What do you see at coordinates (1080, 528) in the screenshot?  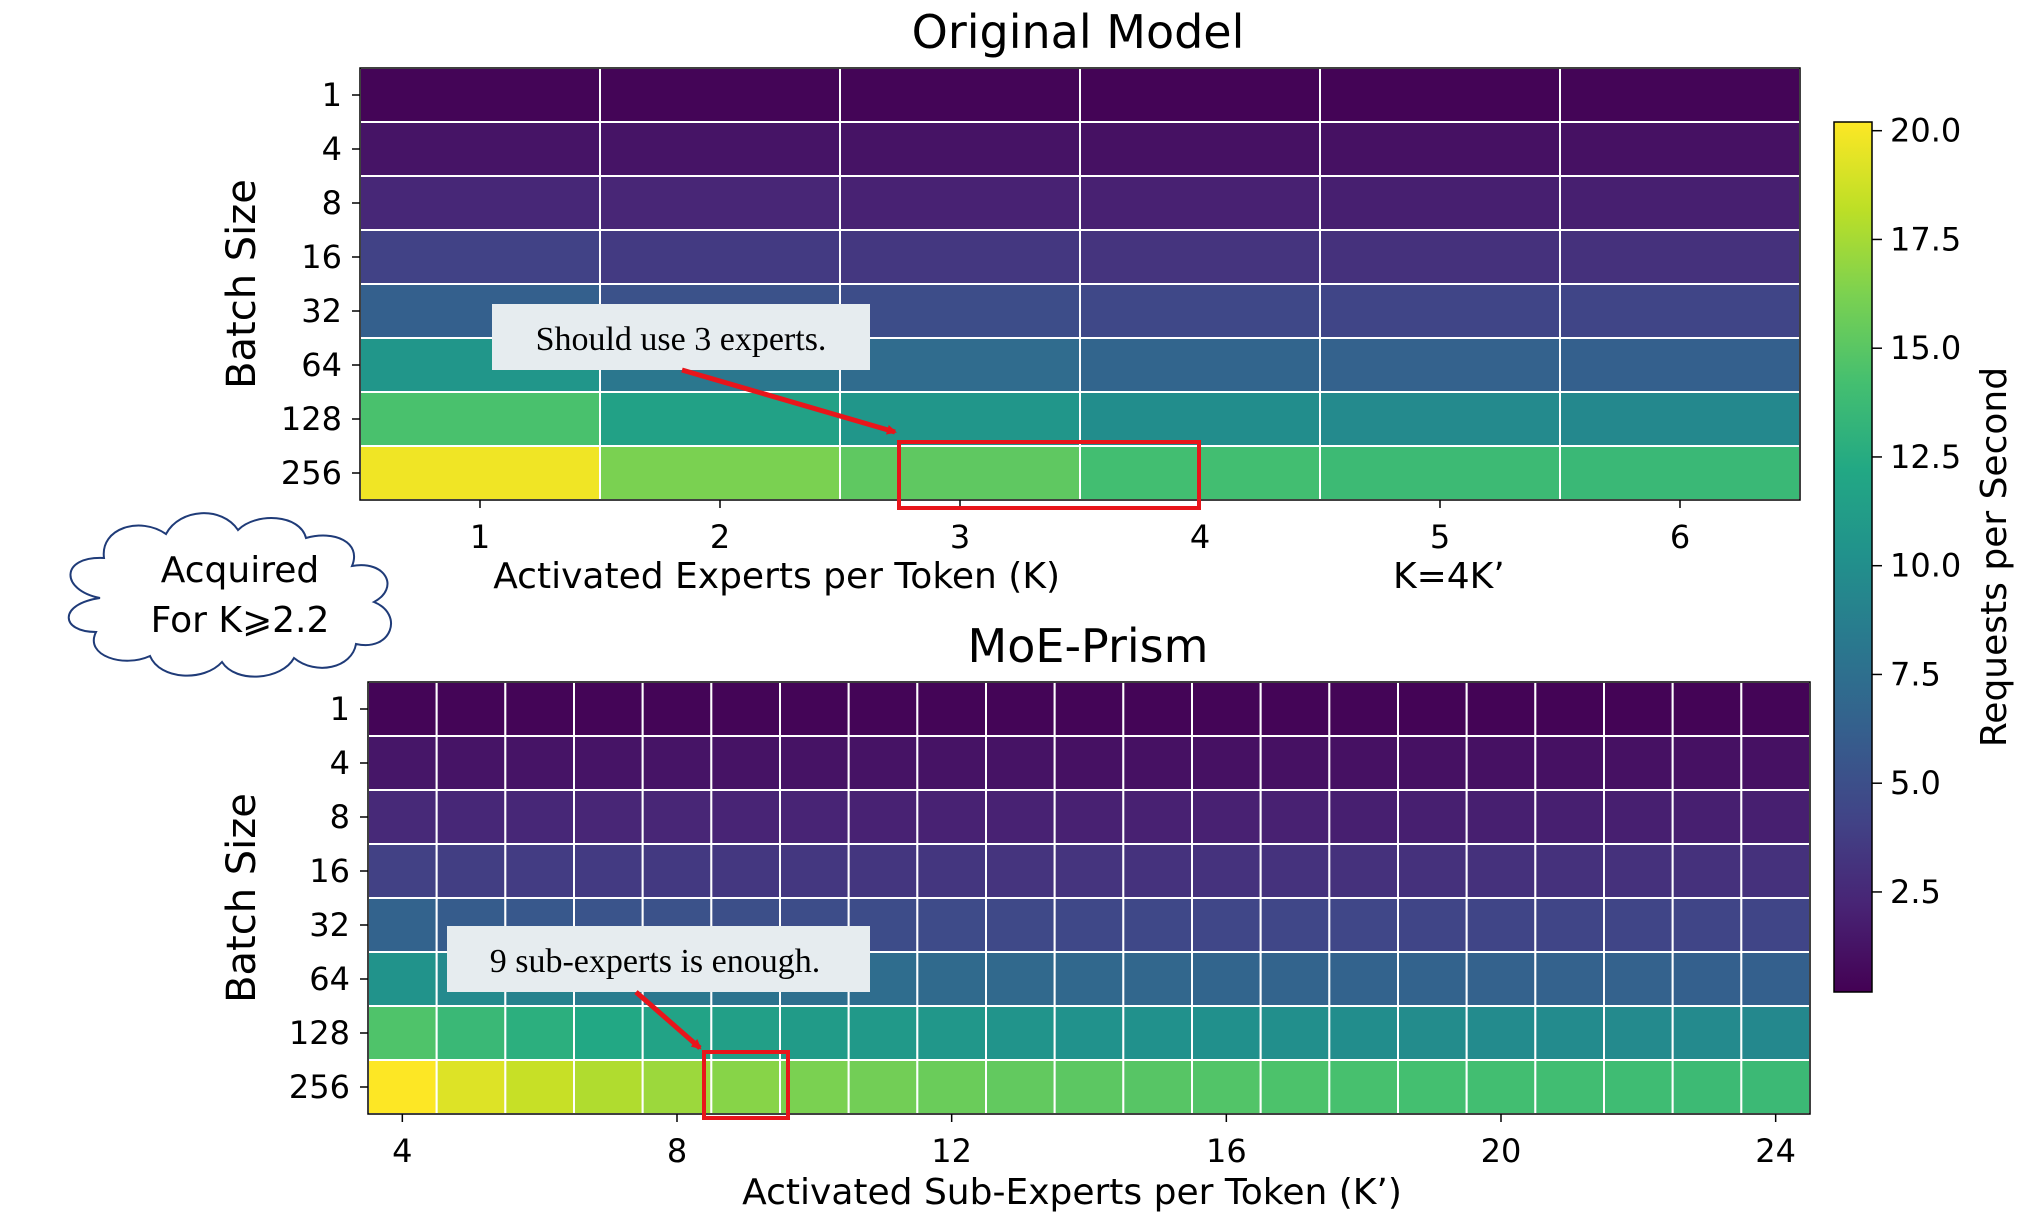 I see `x-tick-labels-original: 1 2 3 4 5 6` at bounding box center [1080, 528].